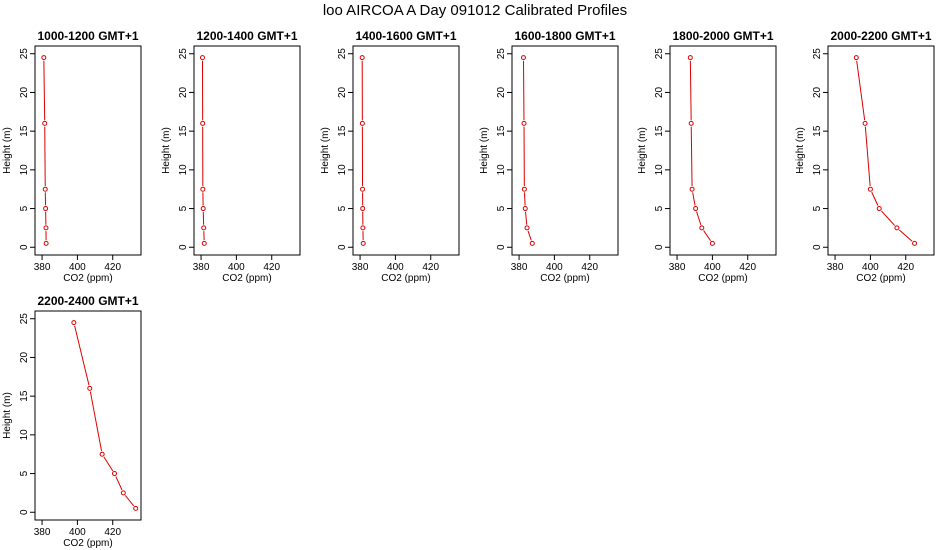 The image size is (950, 550). I want to click on panel-title: 1600-1800 GMT+1, so click(564, 36).